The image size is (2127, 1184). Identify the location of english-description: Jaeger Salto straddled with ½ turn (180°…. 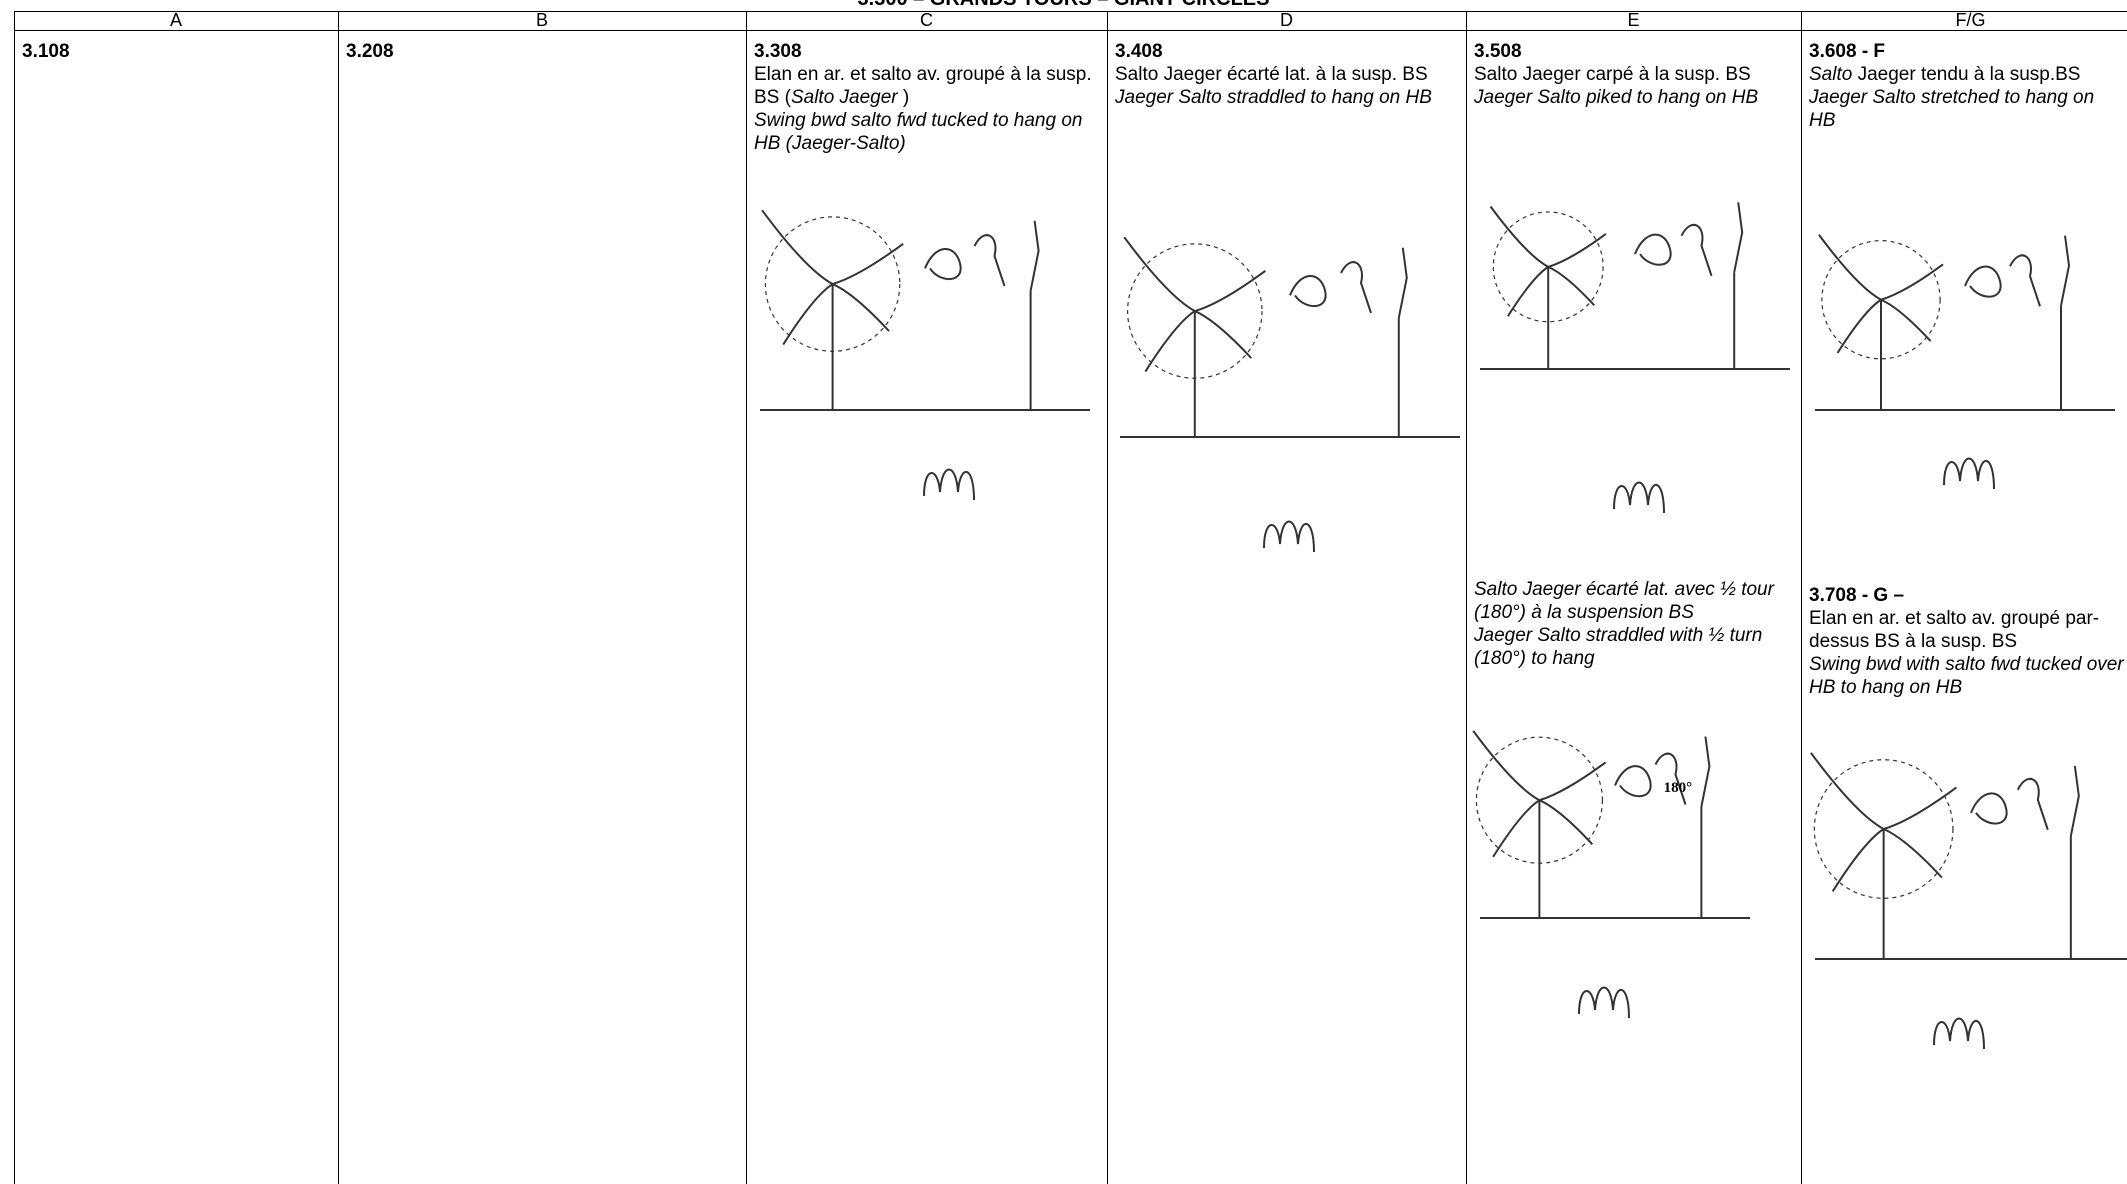
(1618, 647).